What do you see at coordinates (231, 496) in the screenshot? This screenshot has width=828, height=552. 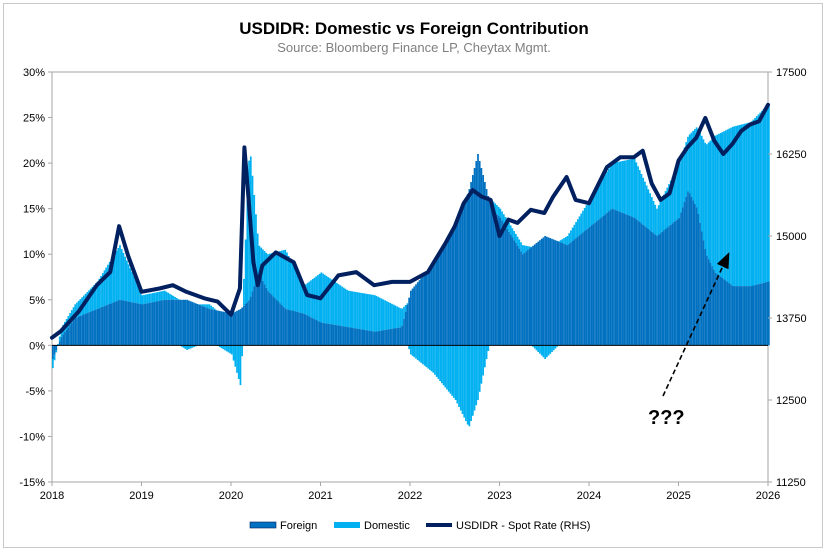 I see `x-tick-label: 2020` at bounding box center [231, 496].